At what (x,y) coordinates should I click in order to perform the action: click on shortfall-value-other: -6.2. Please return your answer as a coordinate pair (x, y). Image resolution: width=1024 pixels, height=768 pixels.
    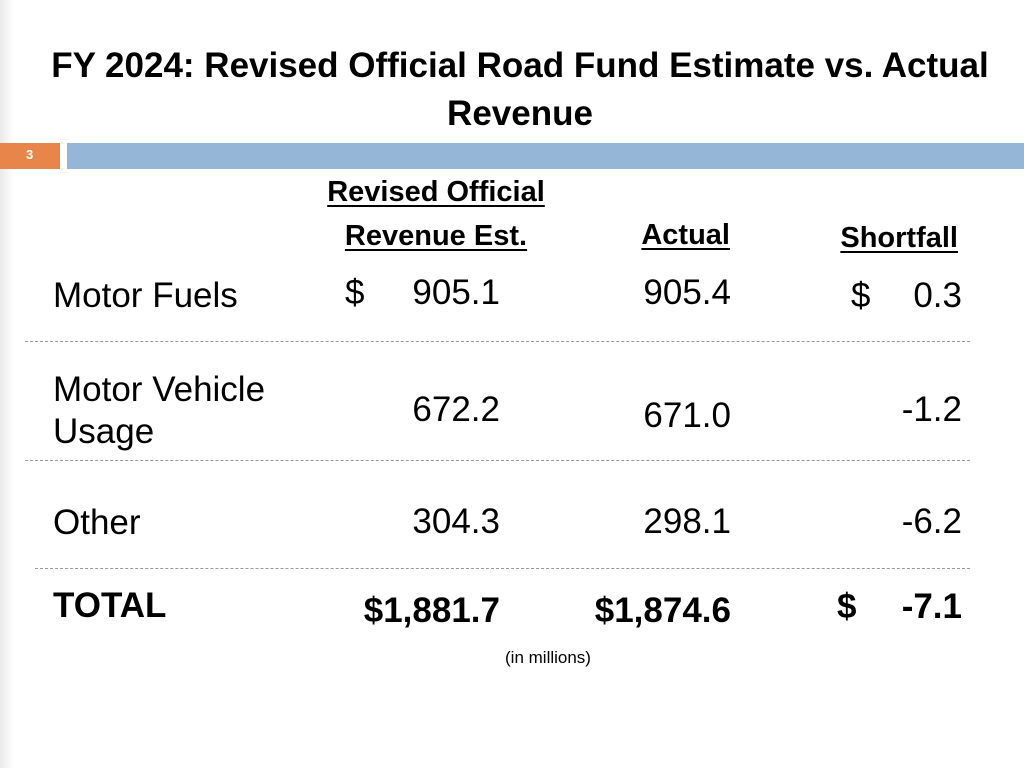
    Looking at the image, I should click on (931, 521).